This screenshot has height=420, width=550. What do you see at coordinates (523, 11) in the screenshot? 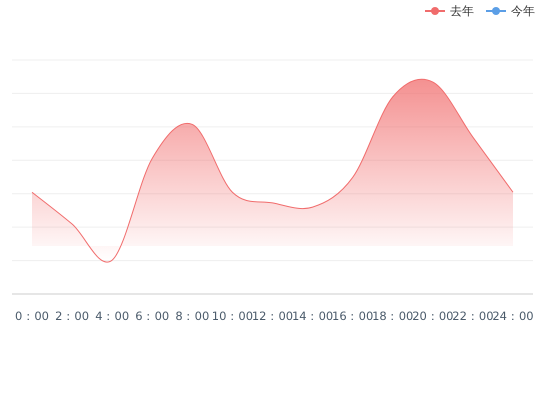
I see `legend-label: 今年` at bounding box center [523, 11].